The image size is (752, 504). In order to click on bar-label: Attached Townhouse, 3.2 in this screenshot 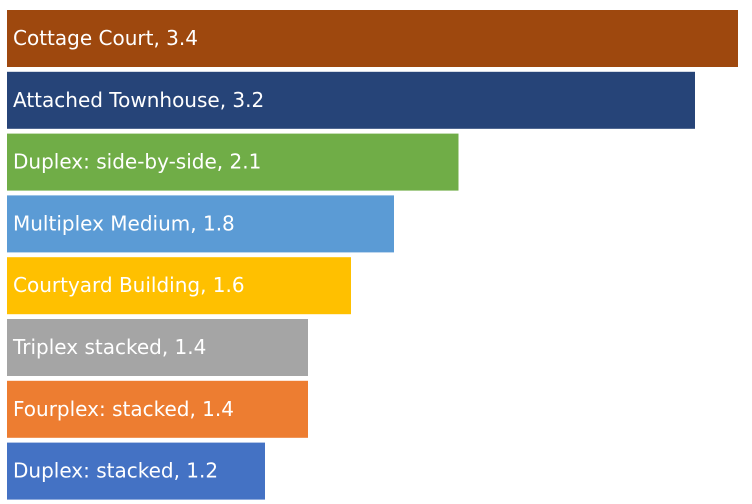, I will do `click(138, 100)`.